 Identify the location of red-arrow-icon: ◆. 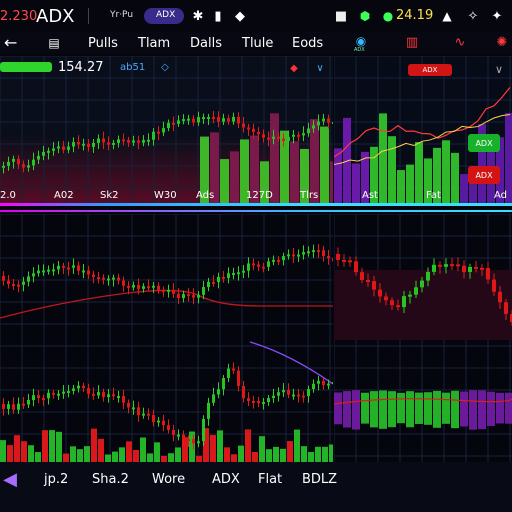
(294, 68).